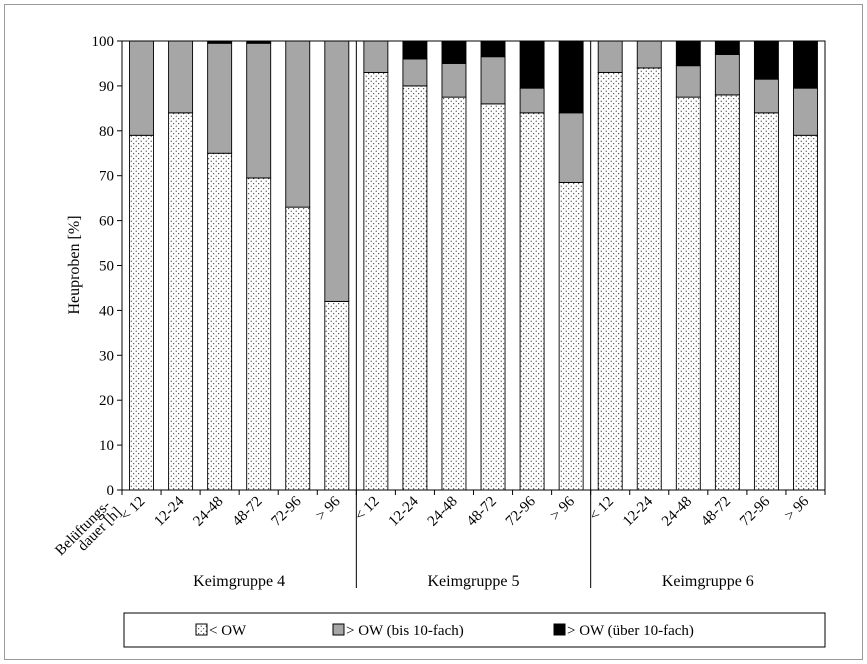 The height and width of the screenshot is (664, 867). Describe the element at coordinates (103, 42) in the screenshot. I see `y-tick-label: 100` at that location.